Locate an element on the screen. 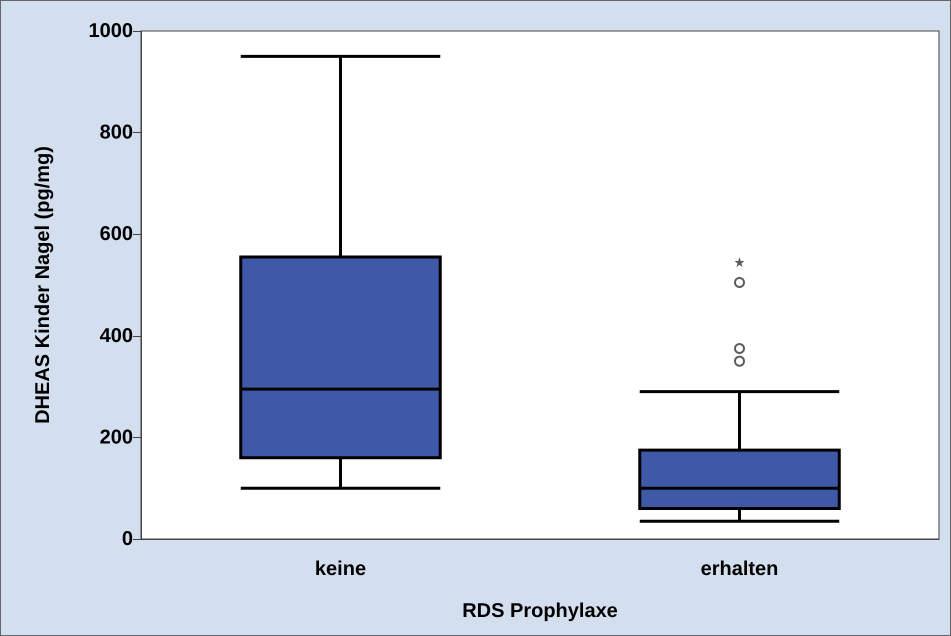  y-tick-label: 800 is located at coordinates (116, 133).